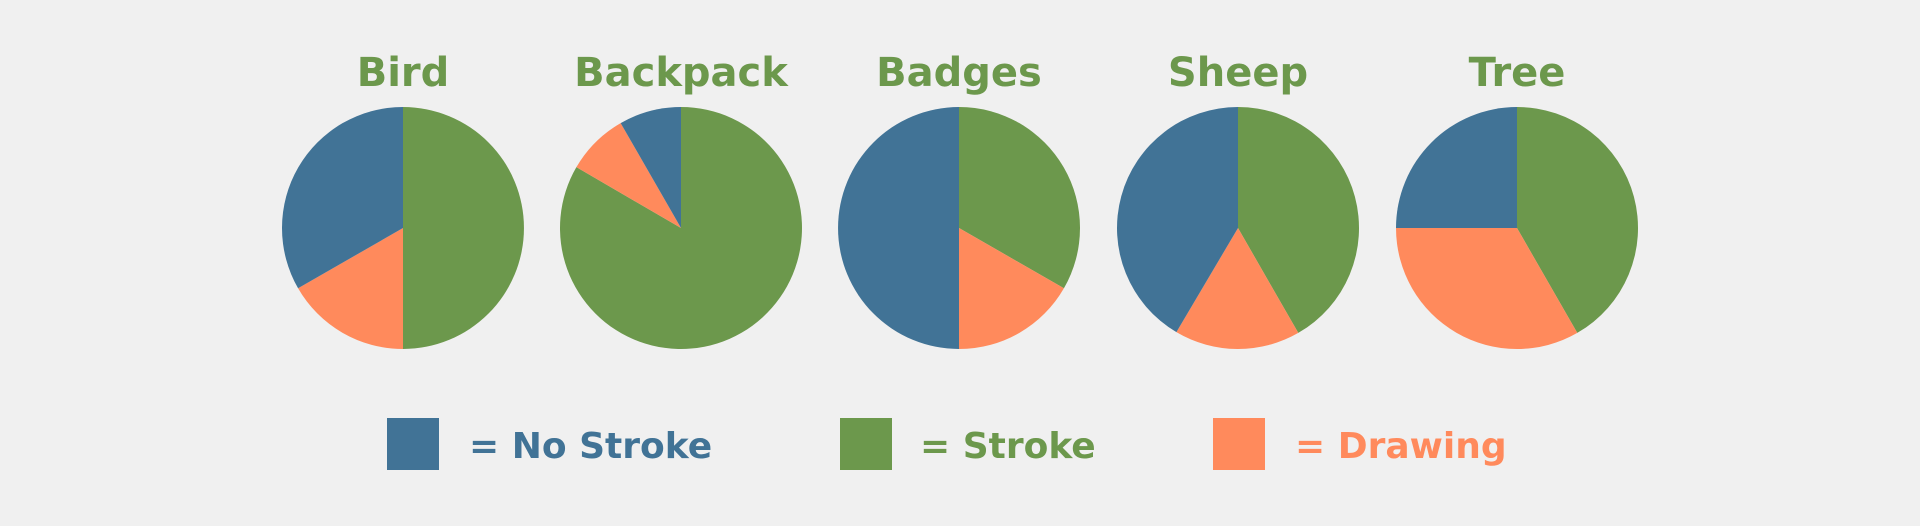 This screenshot has width=1920, height=526. Describe the element at coordinates (1008, 446) in the screenshot. I see `legend-label-stroke: = Stroke` at that location.